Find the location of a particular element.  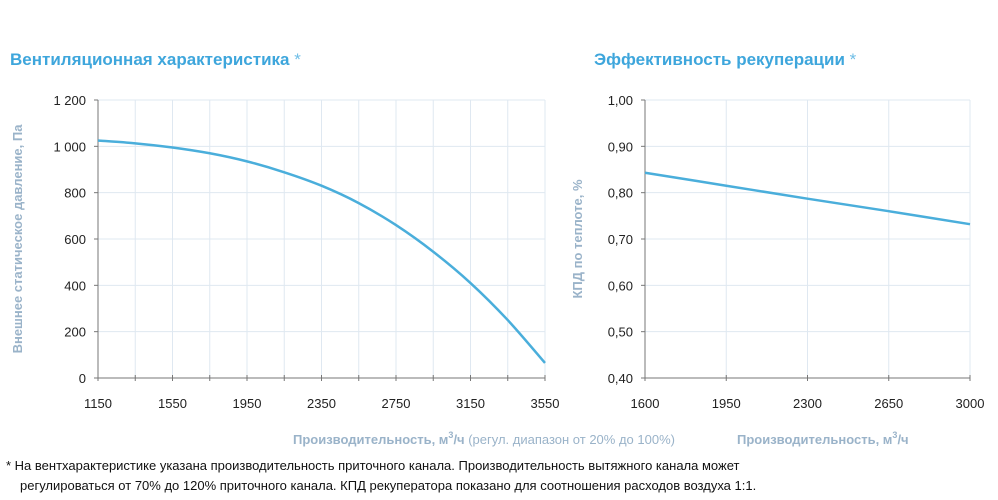

chart-title-recuperation: Эффективность рекуперации * is located at coordinates (725, 60).